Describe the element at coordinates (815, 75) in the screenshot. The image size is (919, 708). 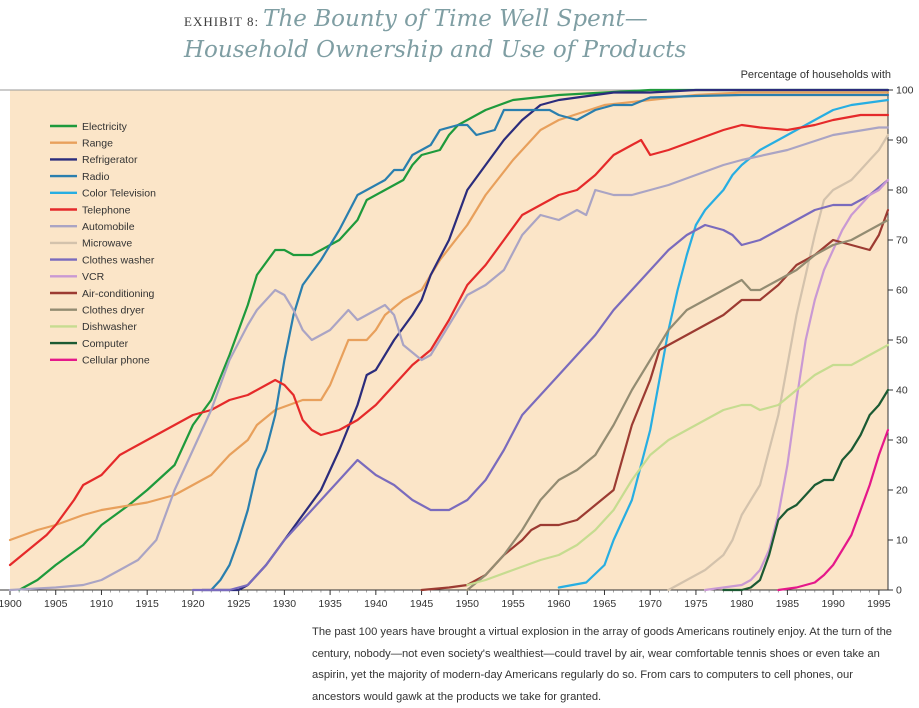
I see `y-axis-label: Percentage of households with` at that location.